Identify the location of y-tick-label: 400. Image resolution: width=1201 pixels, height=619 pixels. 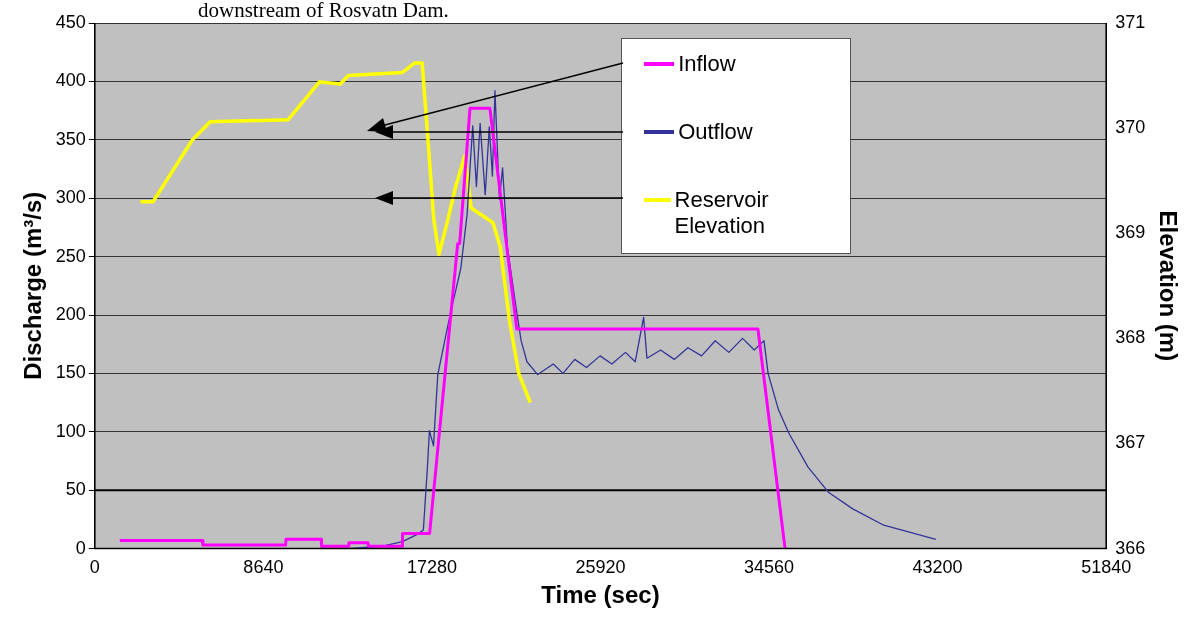
(70, 80).